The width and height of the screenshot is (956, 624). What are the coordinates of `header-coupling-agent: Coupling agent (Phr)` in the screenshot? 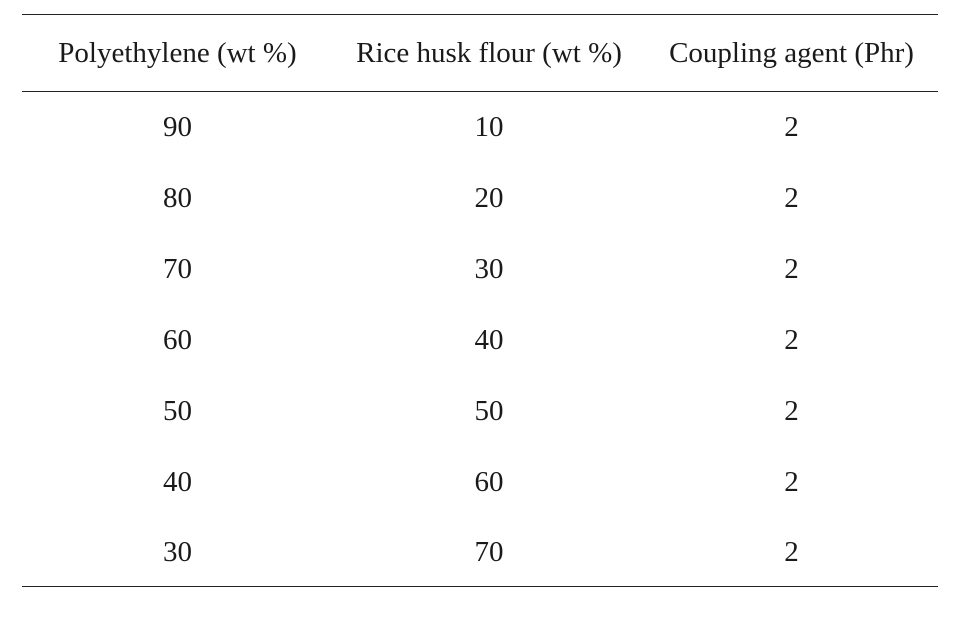 It's located at (791, 52).